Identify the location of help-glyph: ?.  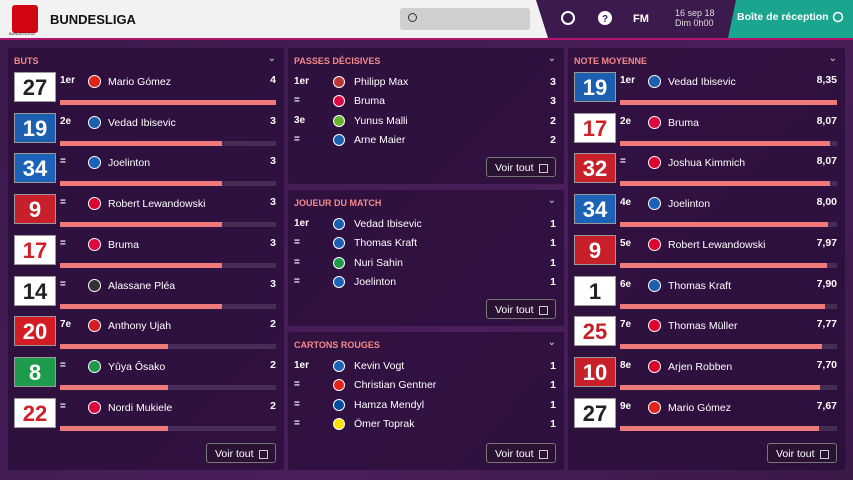
(605, 19).